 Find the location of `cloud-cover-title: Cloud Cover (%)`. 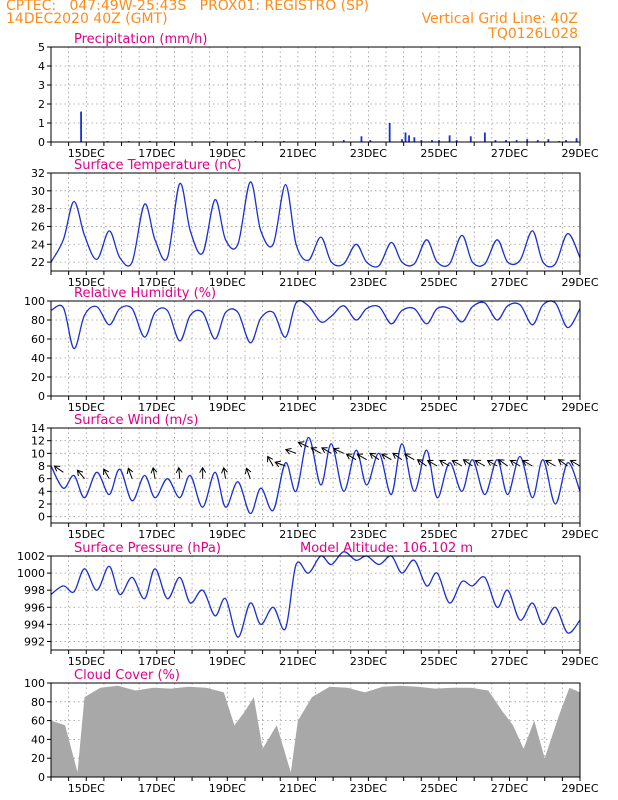

cloud-cover-title: Cloud Cover (%) is located at coordinates (127, 675).